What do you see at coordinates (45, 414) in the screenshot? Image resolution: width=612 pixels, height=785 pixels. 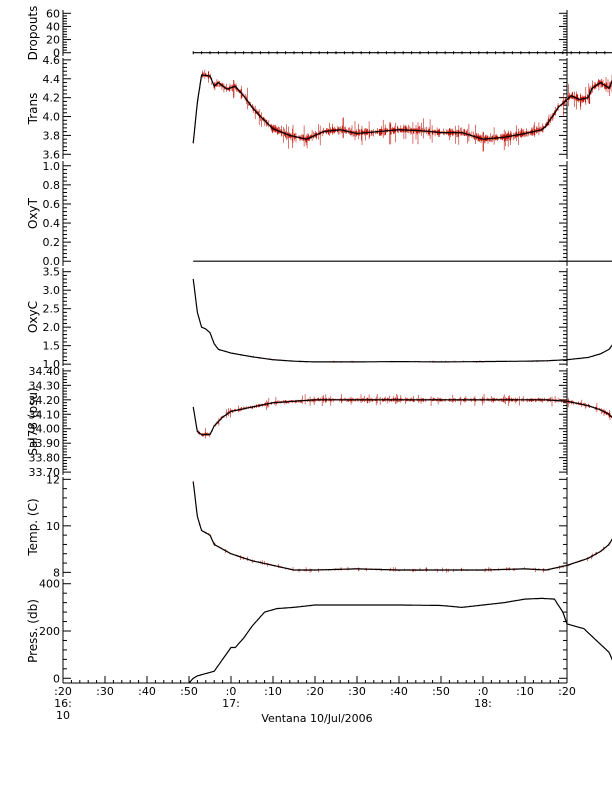 I see `y-tick-label: 34.10` at bounding box center [45, 414].